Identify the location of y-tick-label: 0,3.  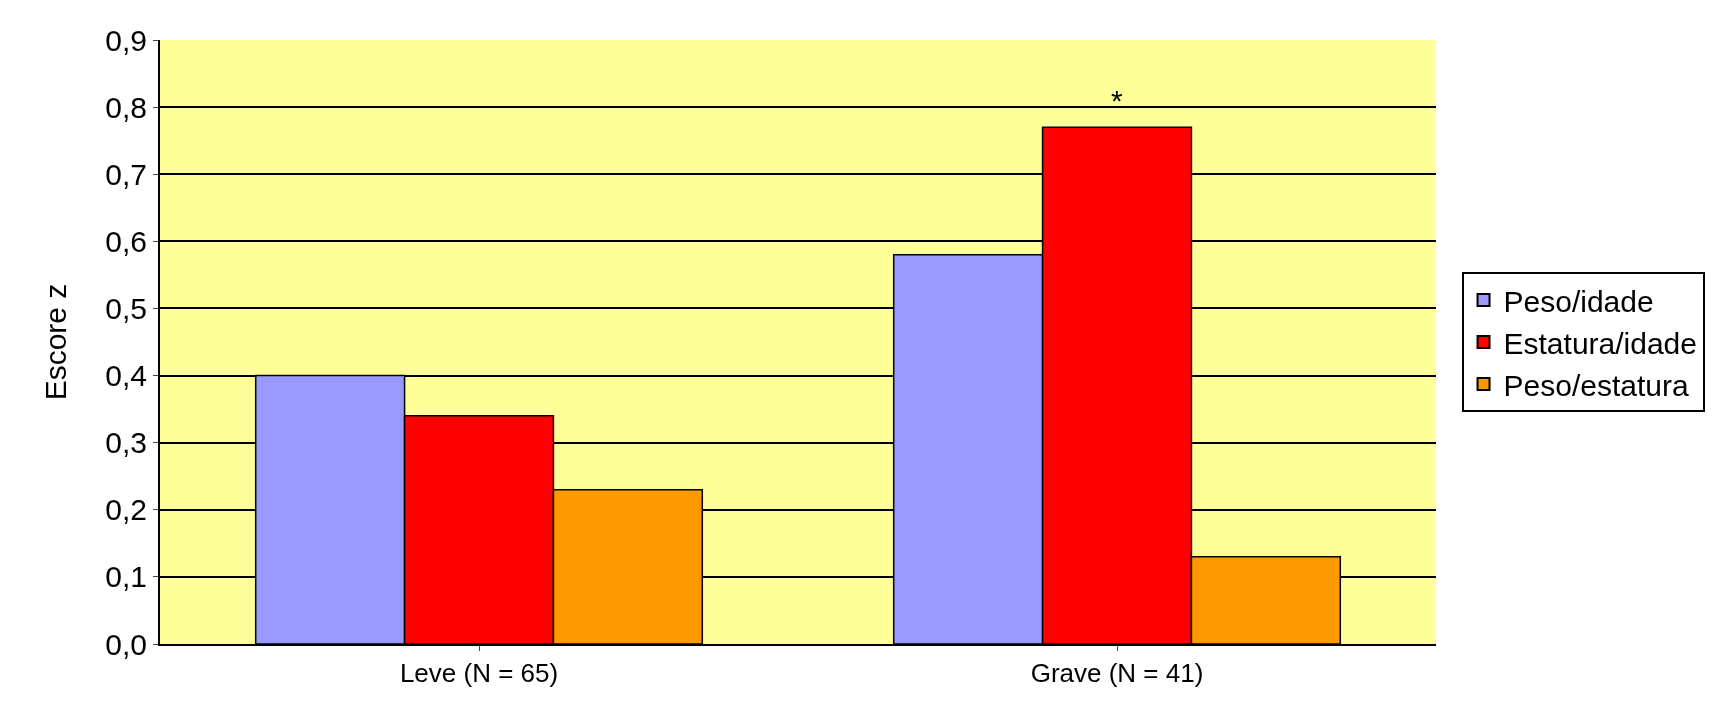
(126, 443).